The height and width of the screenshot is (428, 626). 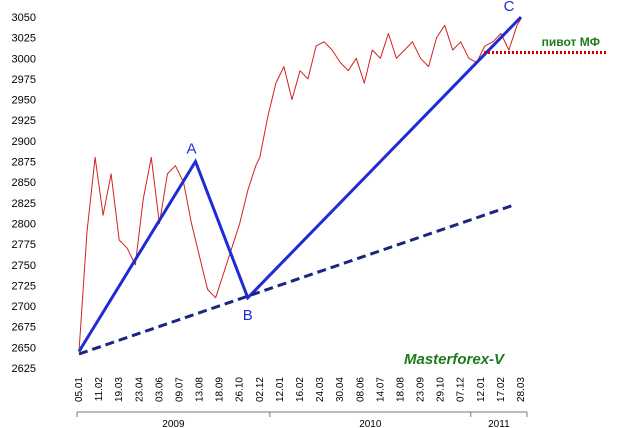 I want to click on x-tick-label: 13.08, so click(x=200, y=389).